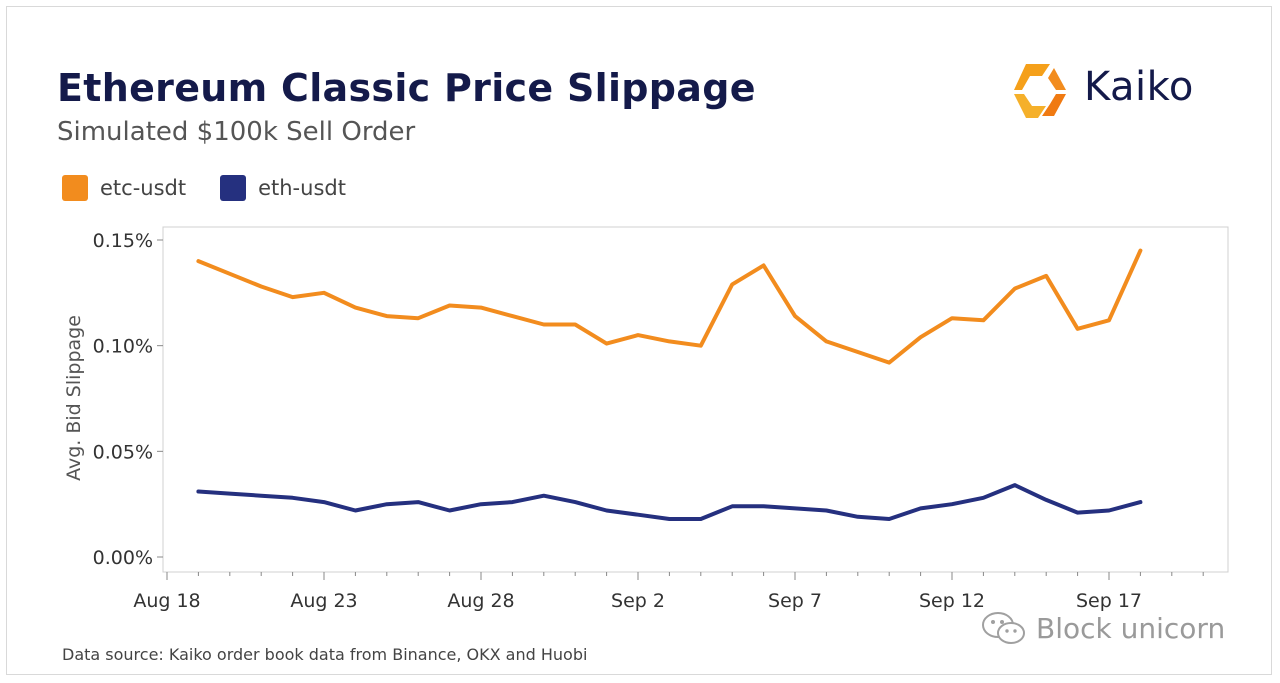  Describe the element at coordinates (236, 132) in the screenshot. I see `chart-subtitle: Simulated $100k Sell Order` at that location.